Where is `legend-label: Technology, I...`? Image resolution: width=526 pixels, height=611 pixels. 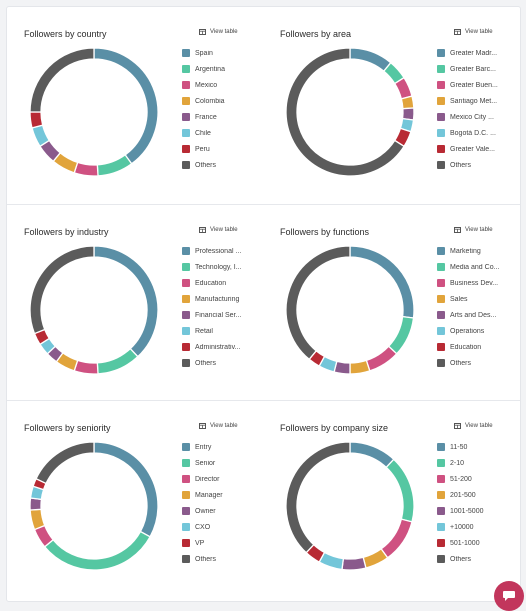 legend-label: Technology, I... is located at coordinates (218, 267).